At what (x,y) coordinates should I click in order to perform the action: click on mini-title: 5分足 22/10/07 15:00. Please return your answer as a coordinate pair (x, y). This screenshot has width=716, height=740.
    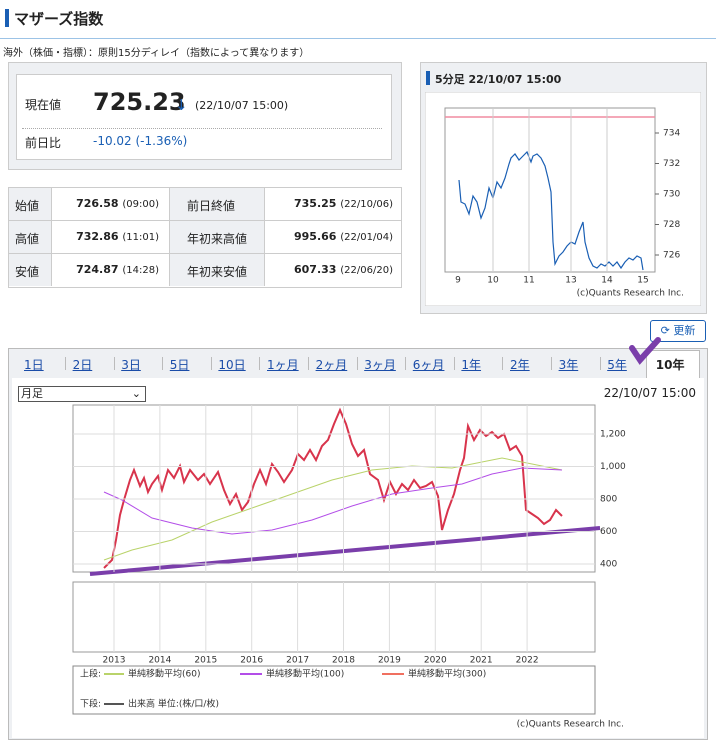
    Looking at the image, I should click on (498, 79).